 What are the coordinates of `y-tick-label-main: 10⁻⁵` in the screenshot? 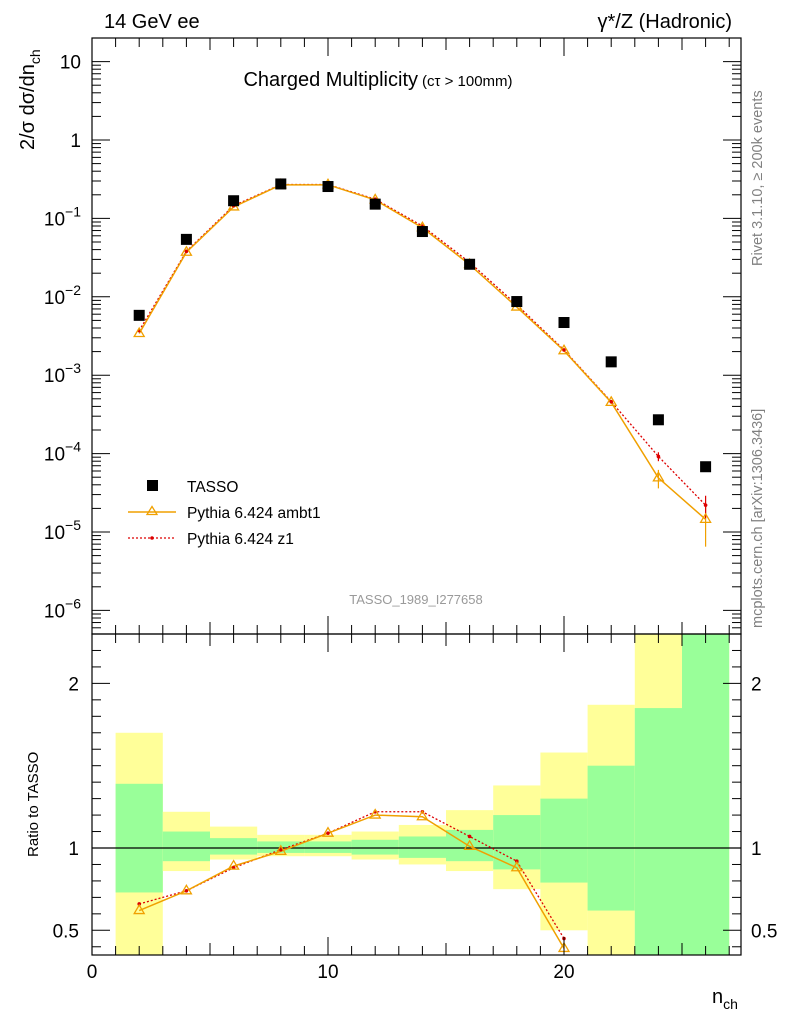 It's located at (62, 530).